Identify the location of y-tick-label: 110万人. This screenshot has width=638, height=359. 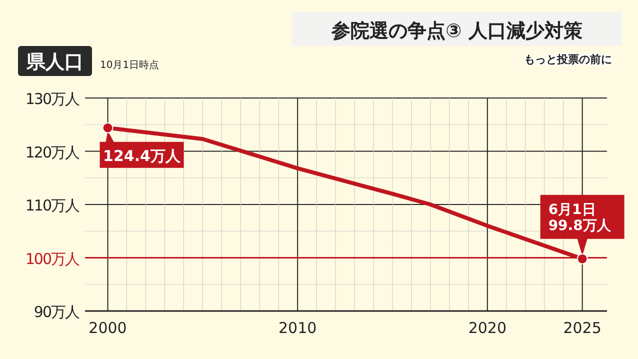
(52, 205).